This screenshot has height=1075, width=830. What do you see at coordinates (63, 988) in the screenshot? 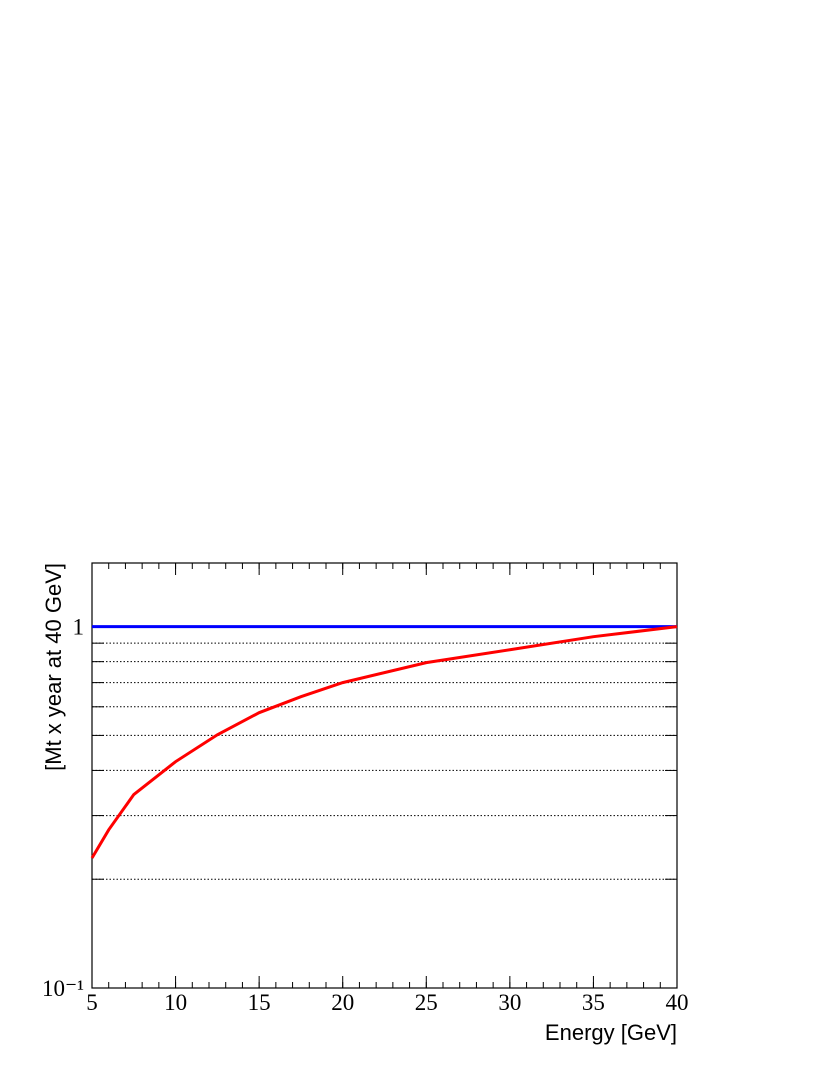
I see `y-tick-label: 10⁻¹` at bounding box center [63, 988].